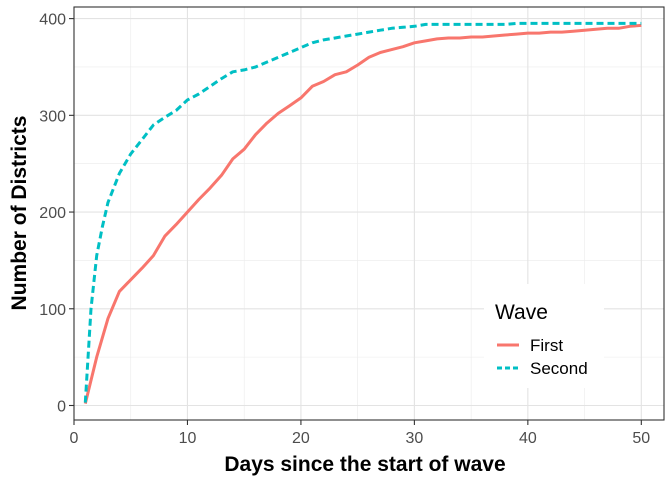  What do you see at coordinates (188, 438) in the screenshot?
I see `x-tick-label: 10` at bounding box center [188, 438].